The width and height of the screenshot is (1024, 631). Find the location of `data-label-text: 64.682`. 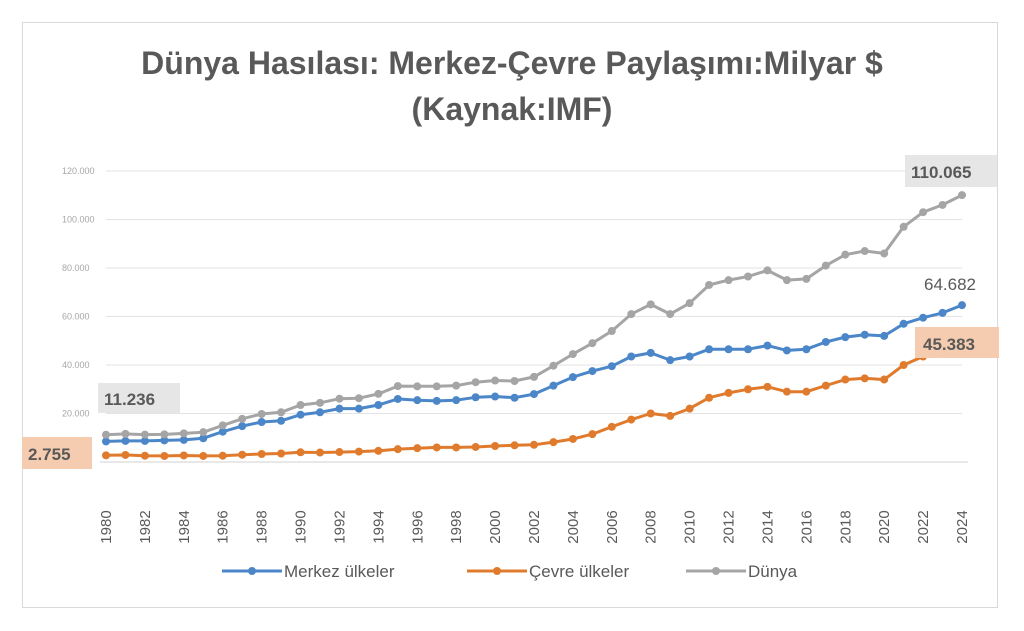

data-label-text: 64.682 is located at coordinates (950, 284).